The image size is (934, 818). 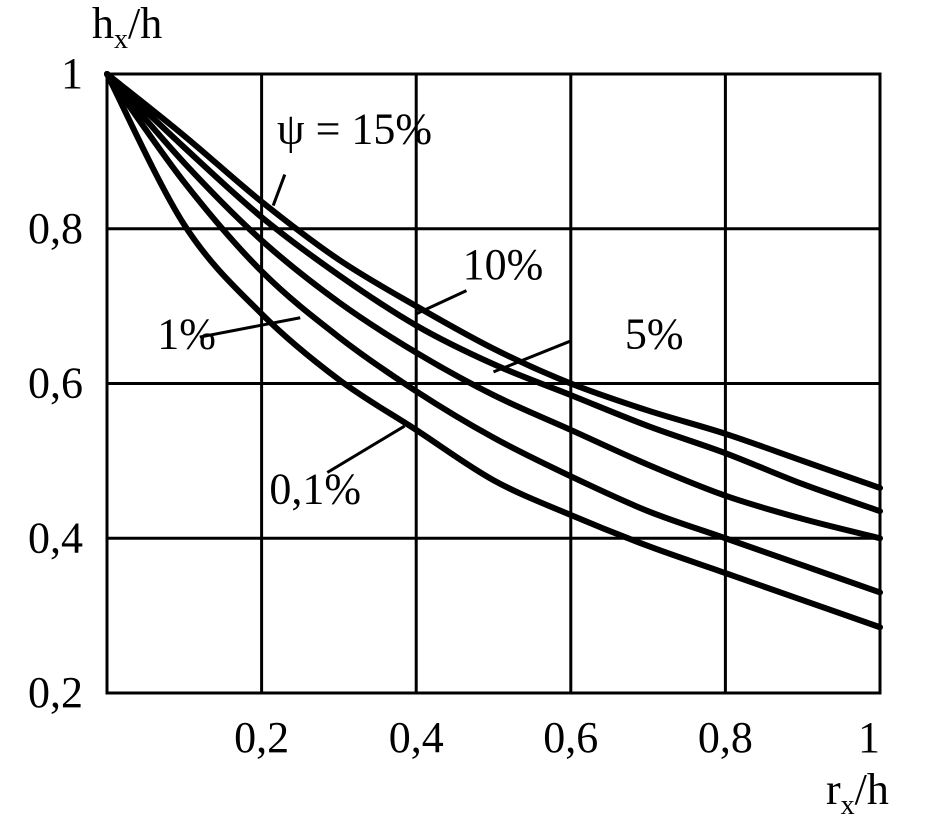 I want to click on series-label-0: ψ = 15%, so click(x=354, y=129).